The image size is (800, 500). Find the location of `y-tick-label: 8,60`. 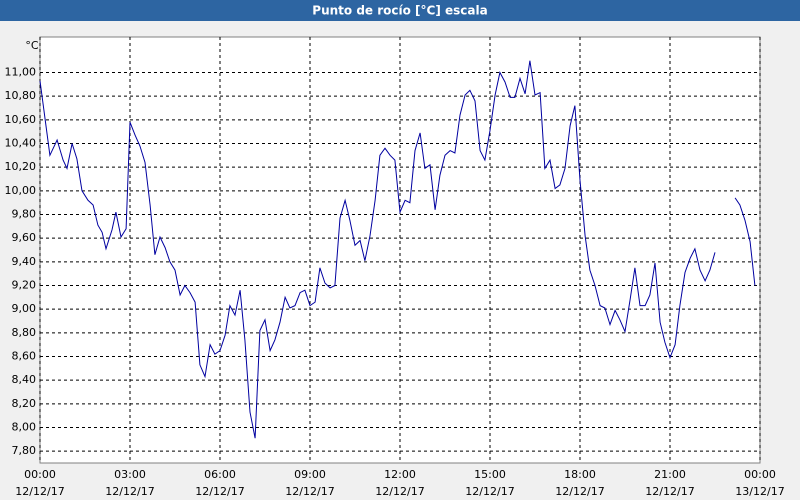

y-tick-label: 8,60 is located at coordinates (24, 356).